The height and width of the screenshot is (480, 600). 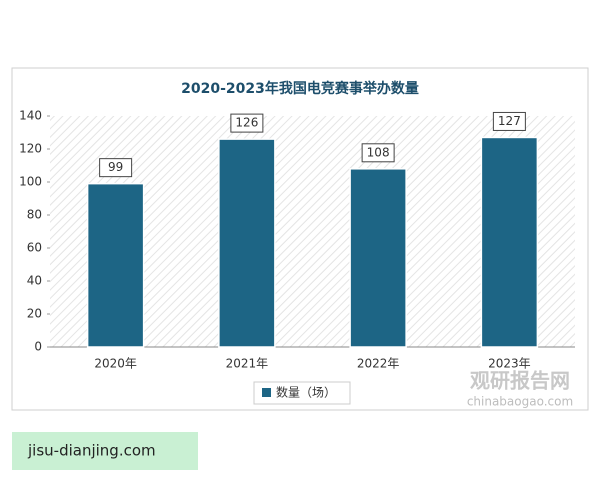 I want to click on data-label: 99, so click(x=115, y=167).